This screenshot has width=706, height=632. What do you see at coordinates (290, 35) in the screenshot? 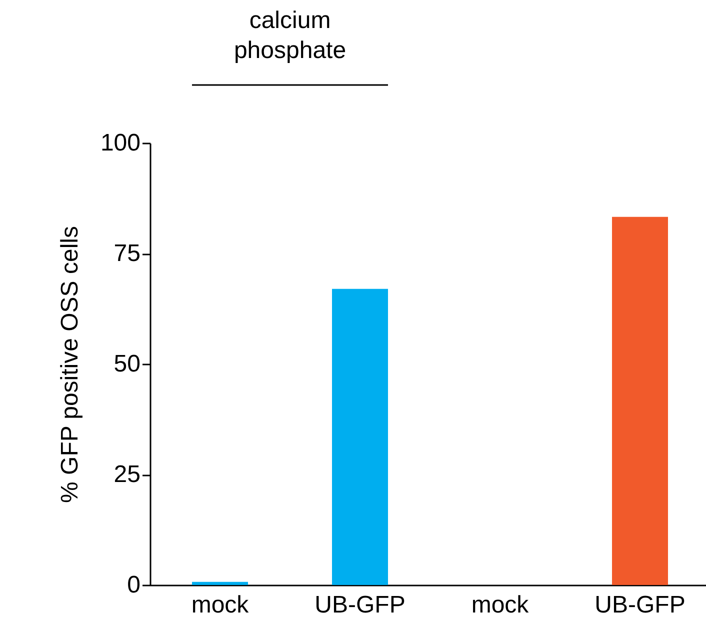
I see `text: calcium phosphate` at bounding box center [290, 35].